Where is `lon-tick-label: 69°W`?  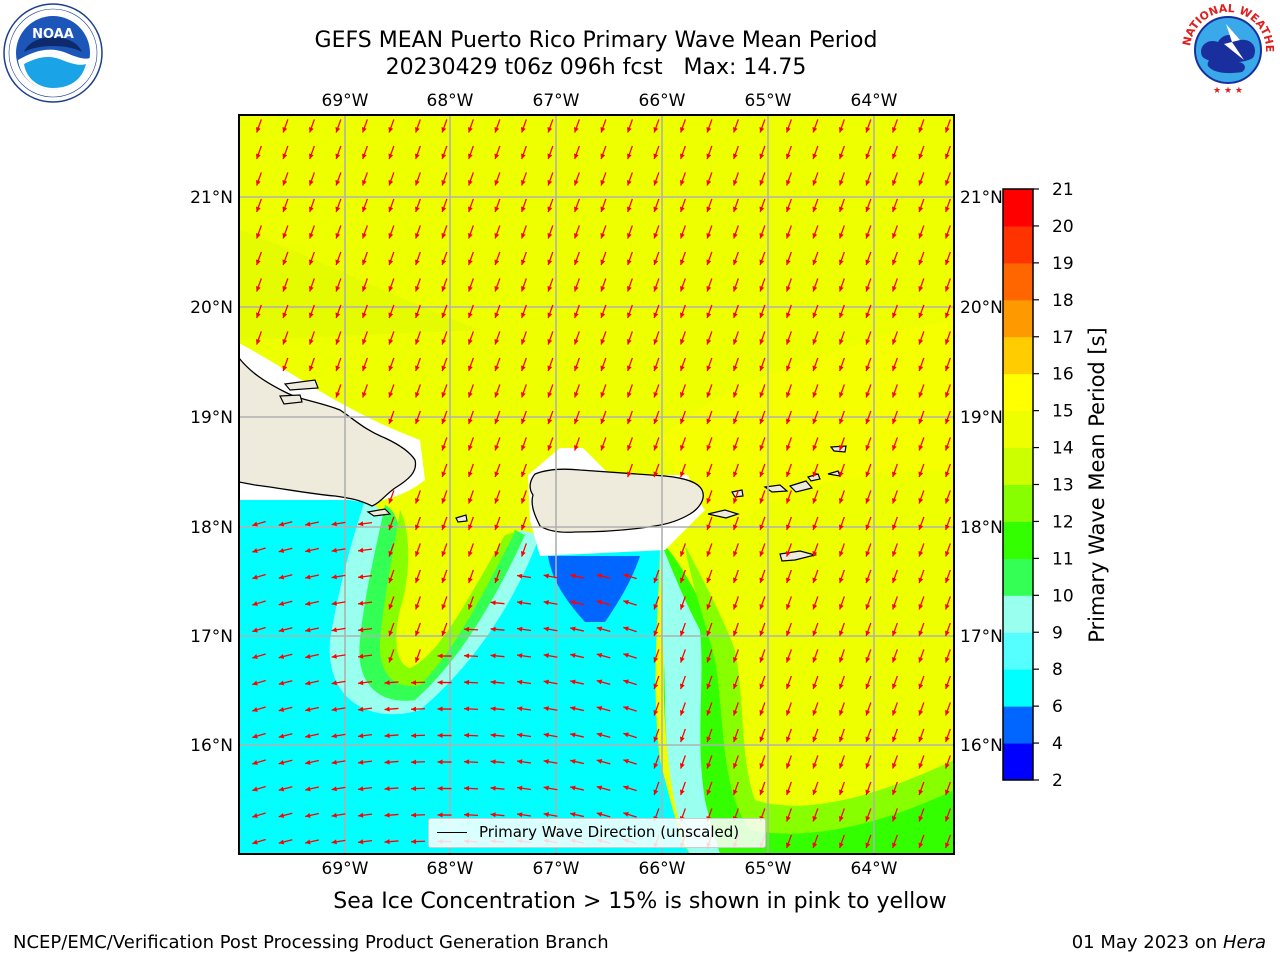
lon-tick-label: 69°W is located at coordinates (345, 869).